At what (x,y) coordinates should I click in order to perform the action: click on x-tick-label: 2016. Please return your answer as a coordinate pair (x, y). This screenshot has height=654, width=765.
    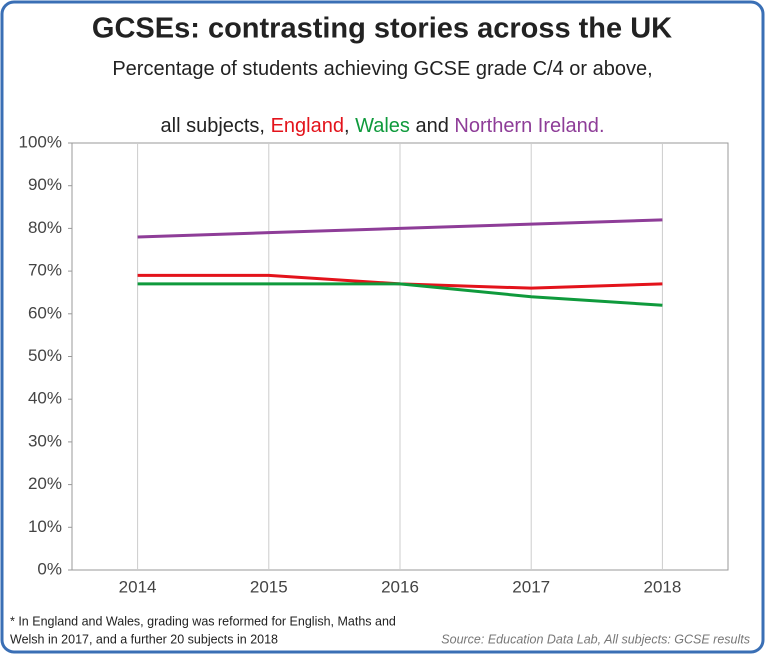
    Looking at the image, I should click on (400, 586).